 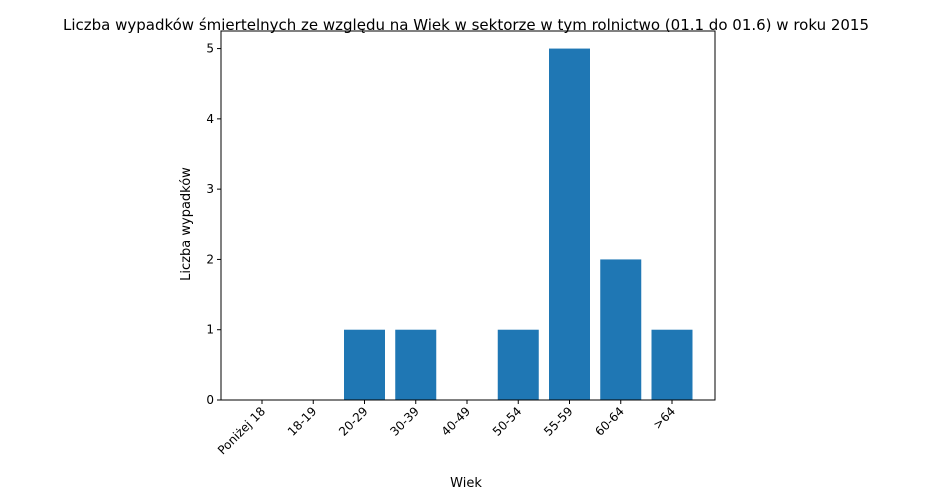 What do you see at coordinates (609, 421) in the screenshot?
I see `x-tick-label-7: 60-64` at bounding box center [609, 421].